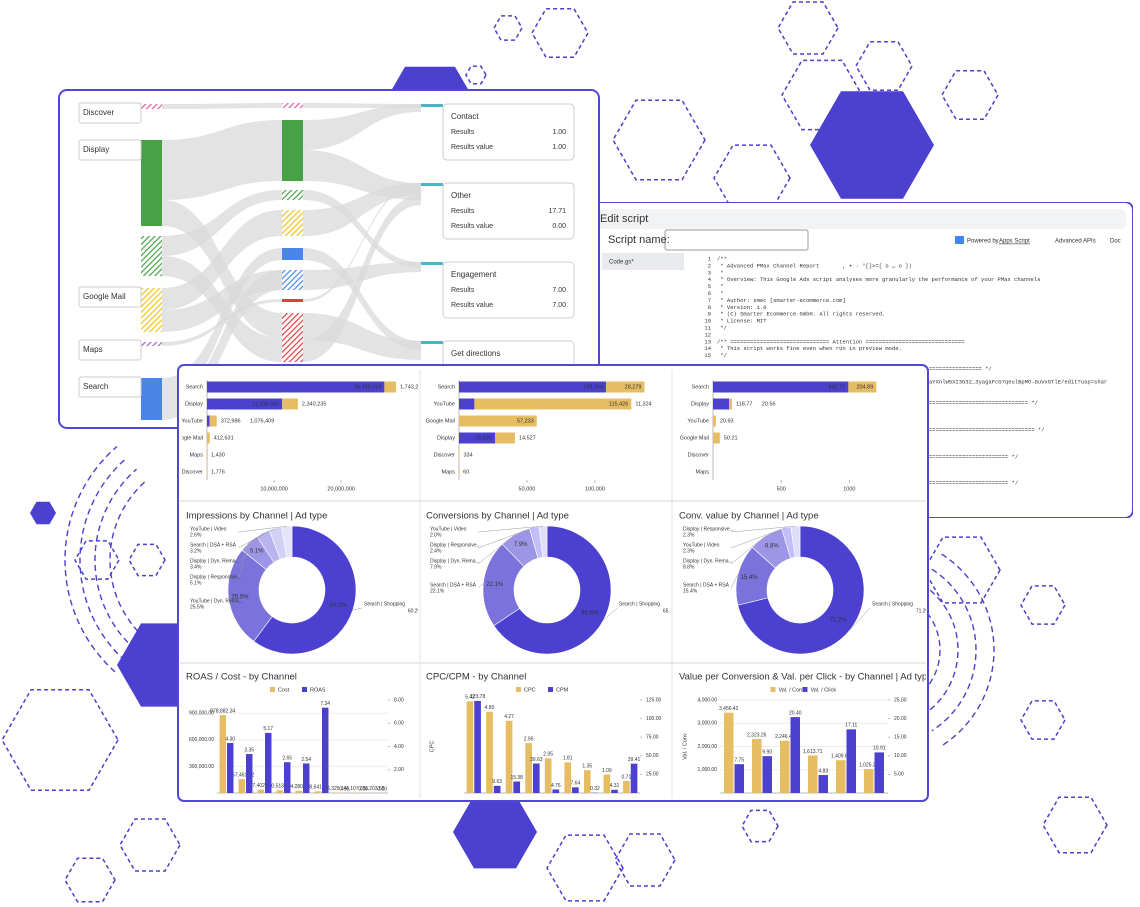  I want to click on legend-label: Val. / Conv, so click(792, 690).